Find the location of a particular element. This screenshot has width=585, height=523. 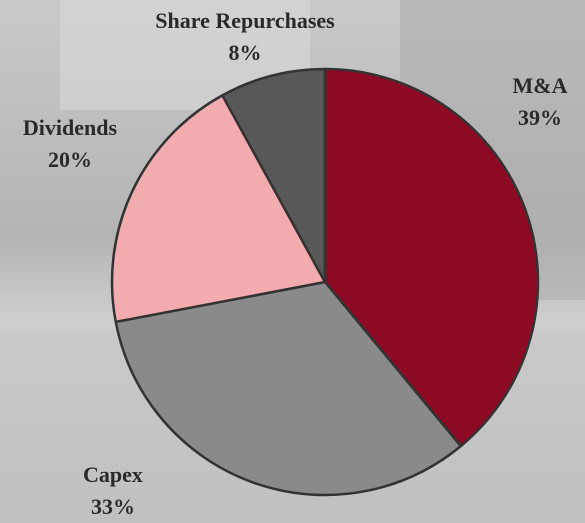

slice-value-label: 8% is located at coordinates (245, 52).